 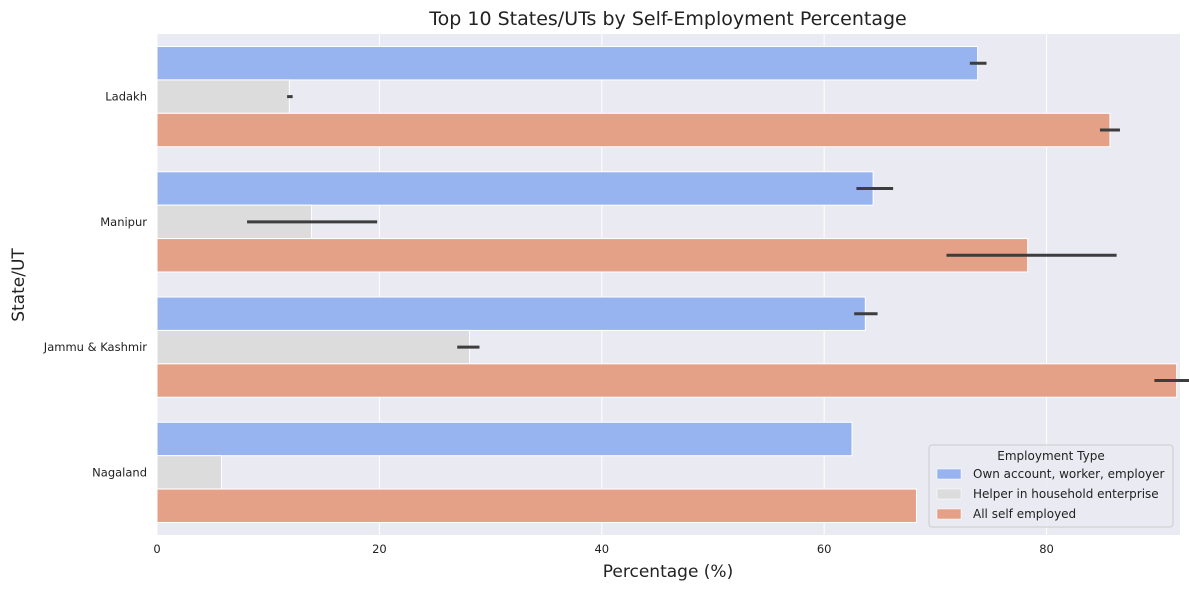 I want to click on x-axis-title: Percentage (%), so click(x=668, y=572).